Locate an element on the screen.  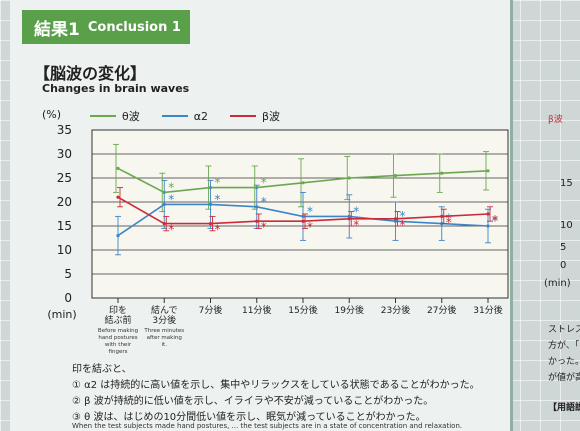
section-subtitle: Changes in brain waves is located at coordinates (116, 88).